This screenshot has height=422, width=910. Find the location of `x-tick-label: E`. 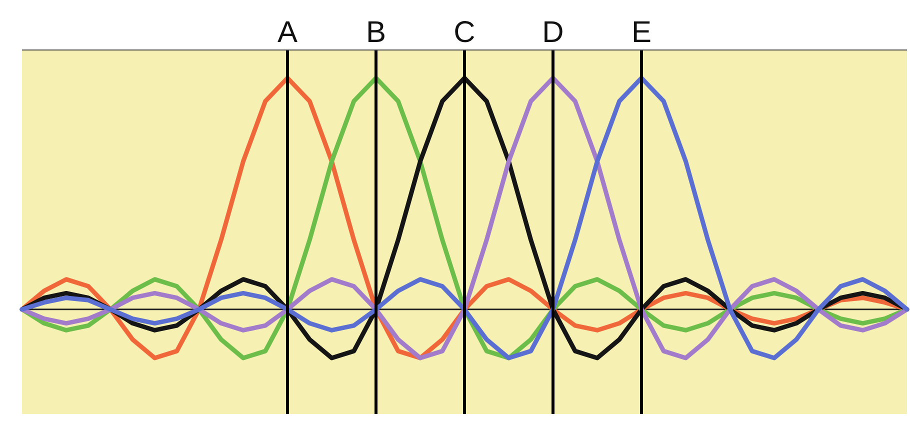

x-tick-label: E is located at coordinates (641, 32).